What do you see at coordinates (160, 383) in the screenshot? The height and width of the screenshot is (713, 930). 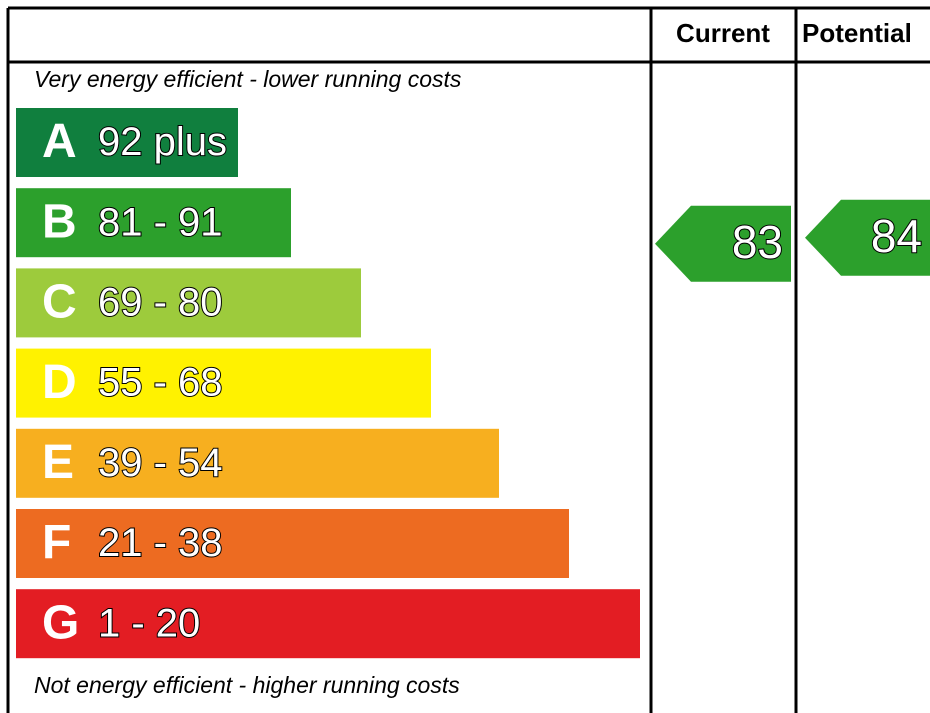 I see `band-range: 55 - 68` at bounding box center [160, 383].